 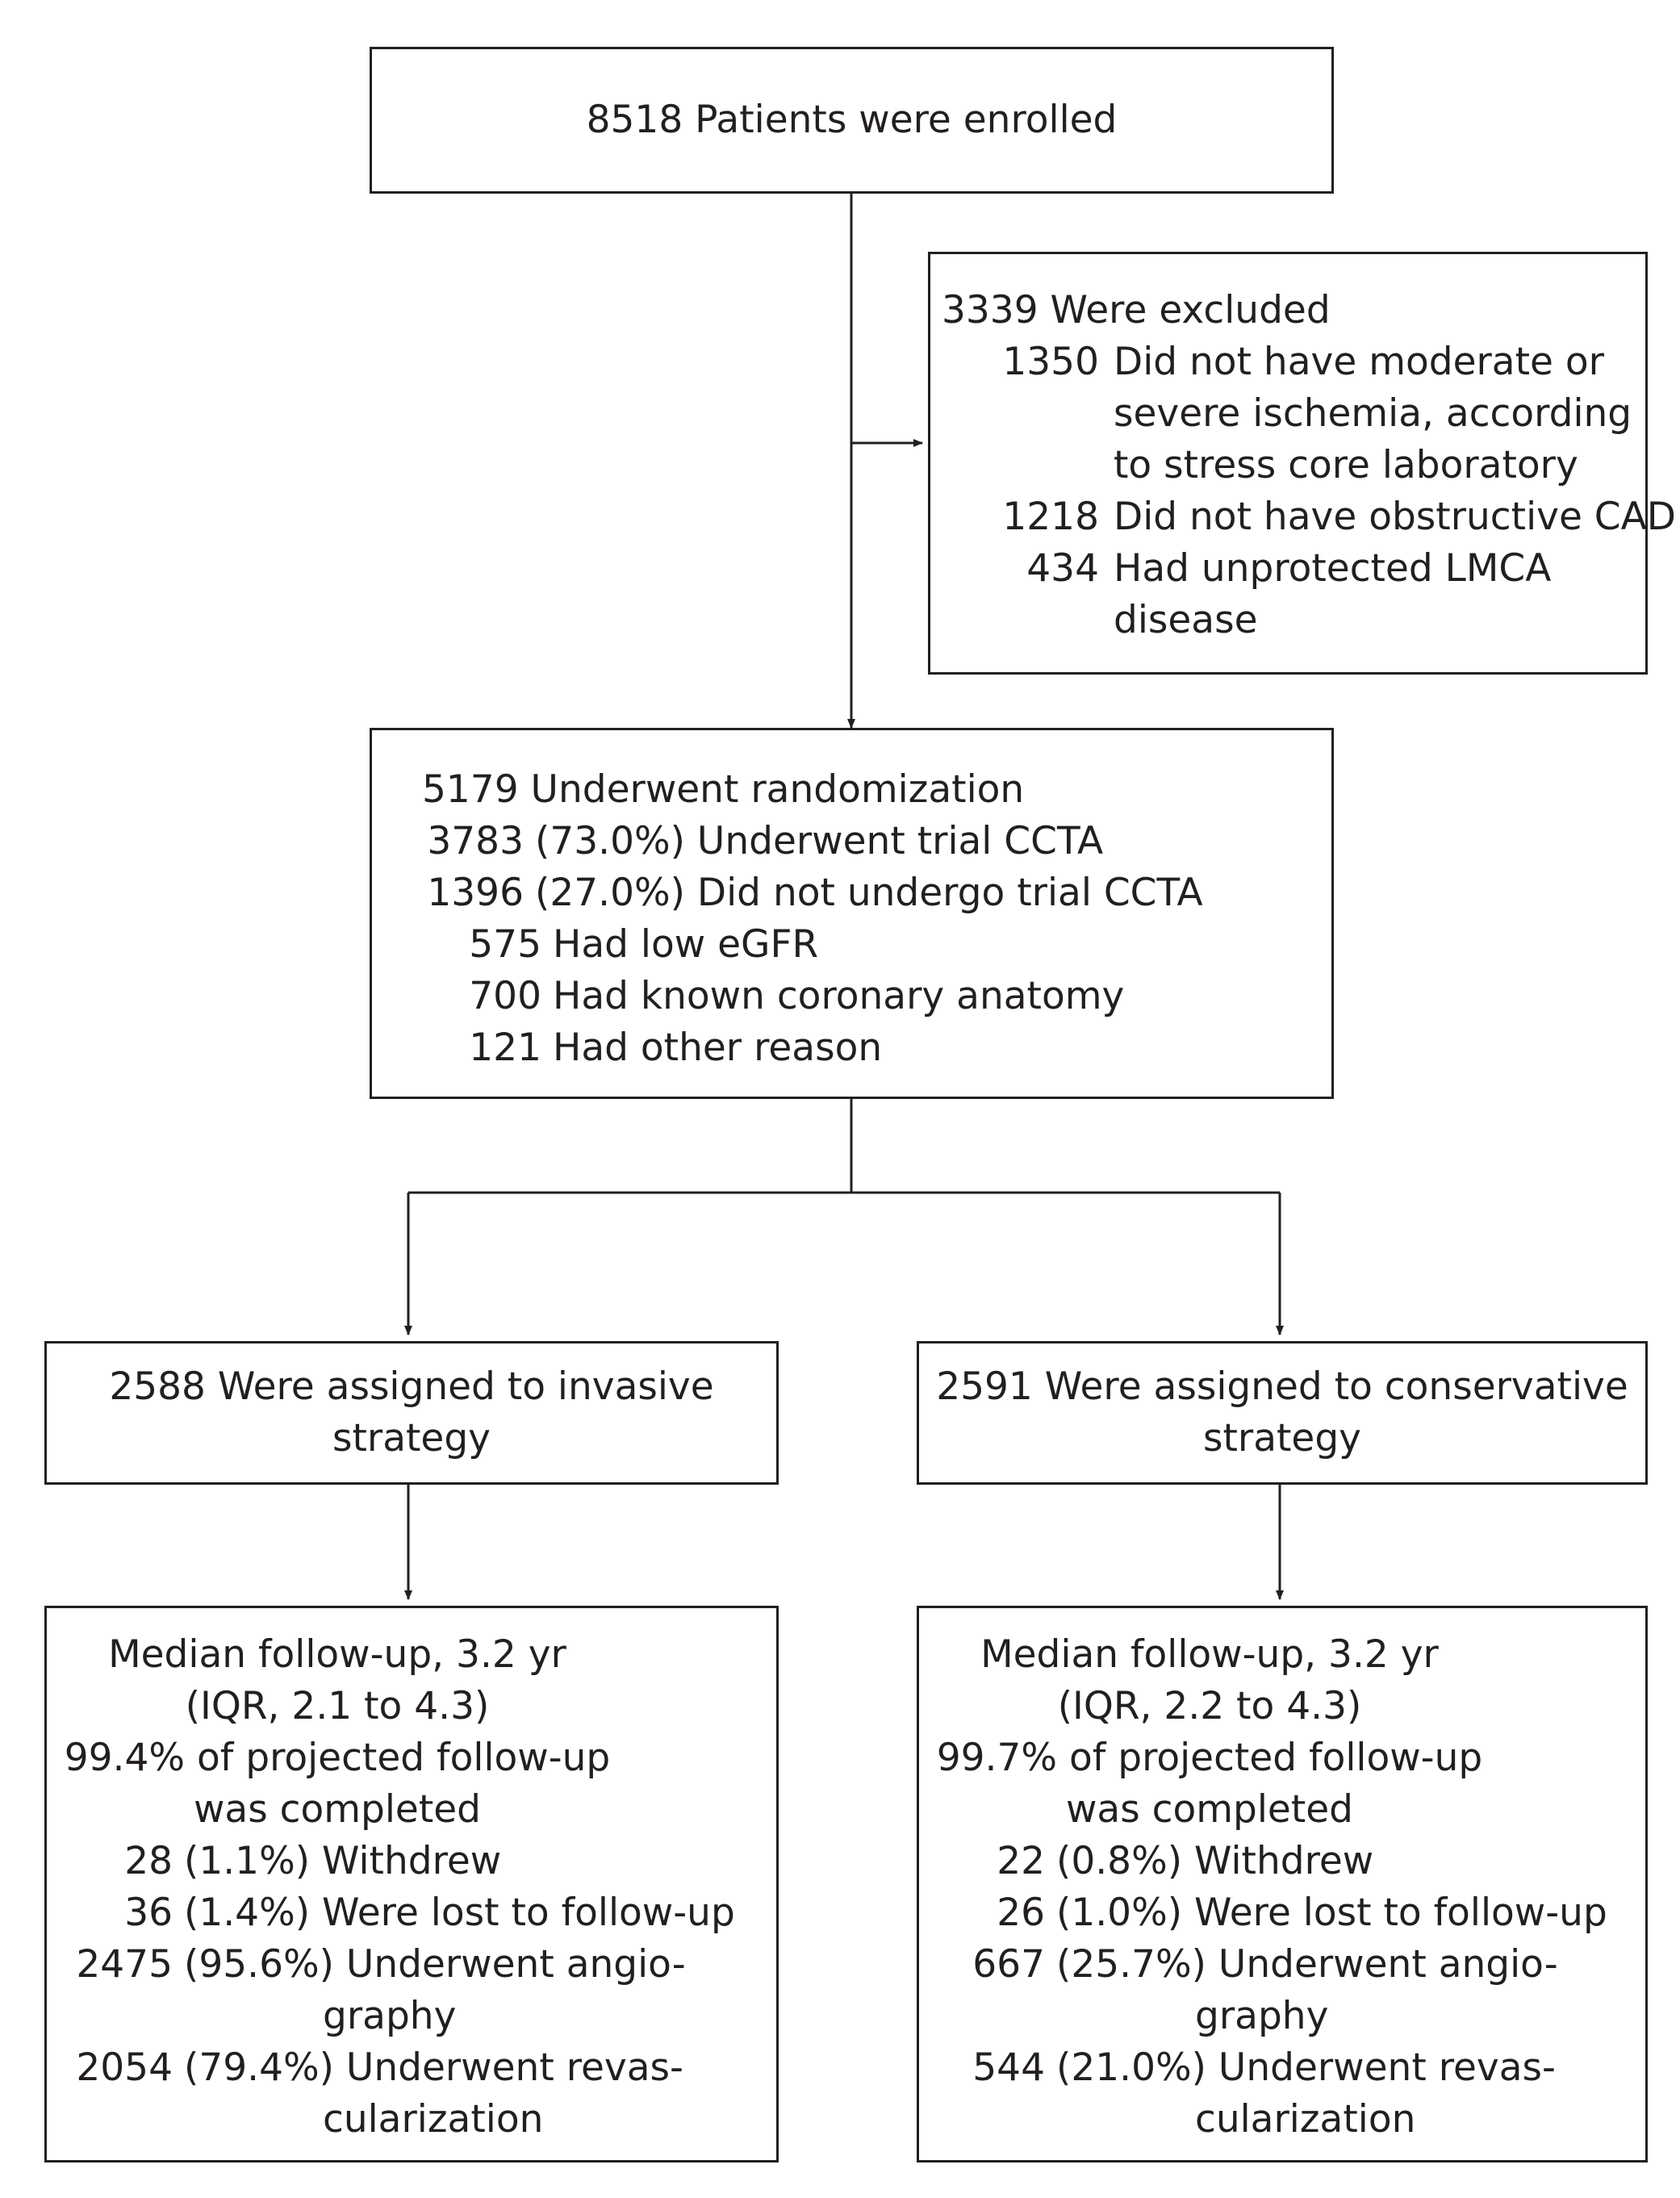 I want to click on invasive-text: strategy, so click(x=412, y=1438).